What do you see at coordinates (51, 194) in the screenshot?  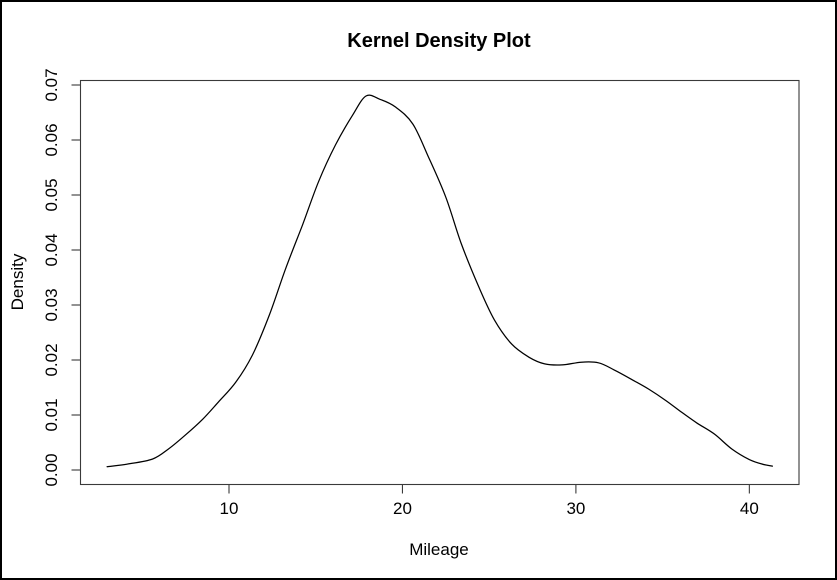 I see `y-tick-label: 0.05` at bounding box center [51, 194].